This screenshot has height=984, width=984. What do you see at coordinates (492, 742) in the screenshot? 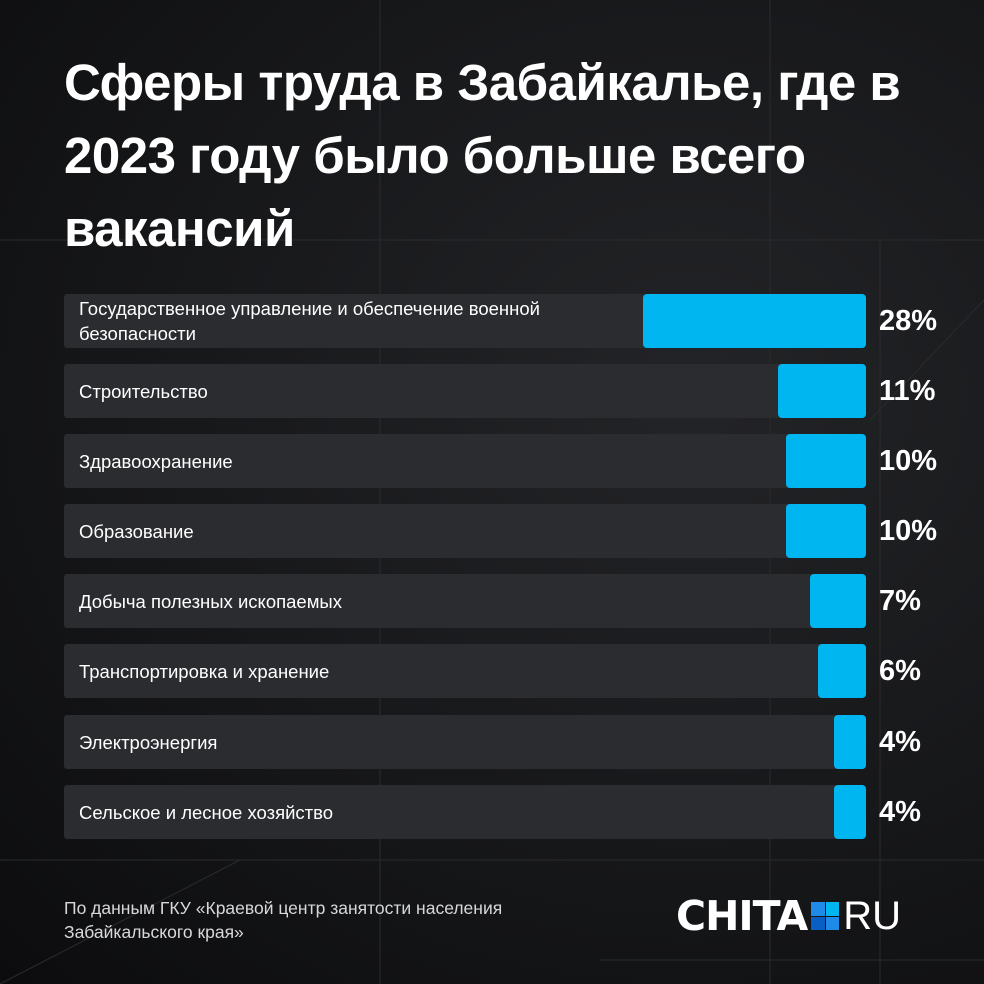
I see `bar-row: Электроэнергия 4%` at bounding box center [492, 742].